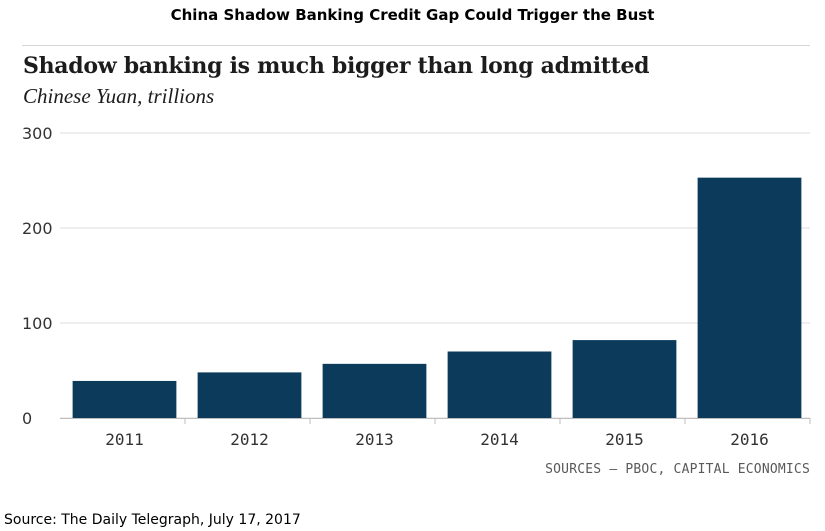 The width and height of the screenshot is (825, 531). What do you see at coordinates (677, 469) in the screenshot?
I see `sources-note: SOURCES – PBOC, CAPITAL ECONOMICS` at bounding box center [677, 469].